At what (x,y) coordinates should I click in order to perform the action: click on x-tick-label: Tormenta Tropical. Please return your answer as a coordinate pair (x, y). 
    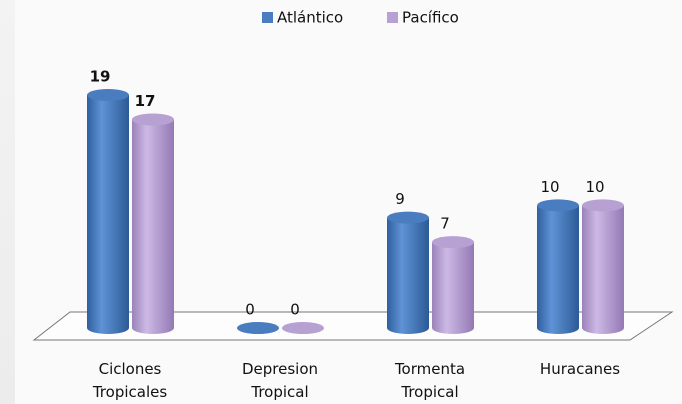
    Looking at the image, I should click on (430, 380).